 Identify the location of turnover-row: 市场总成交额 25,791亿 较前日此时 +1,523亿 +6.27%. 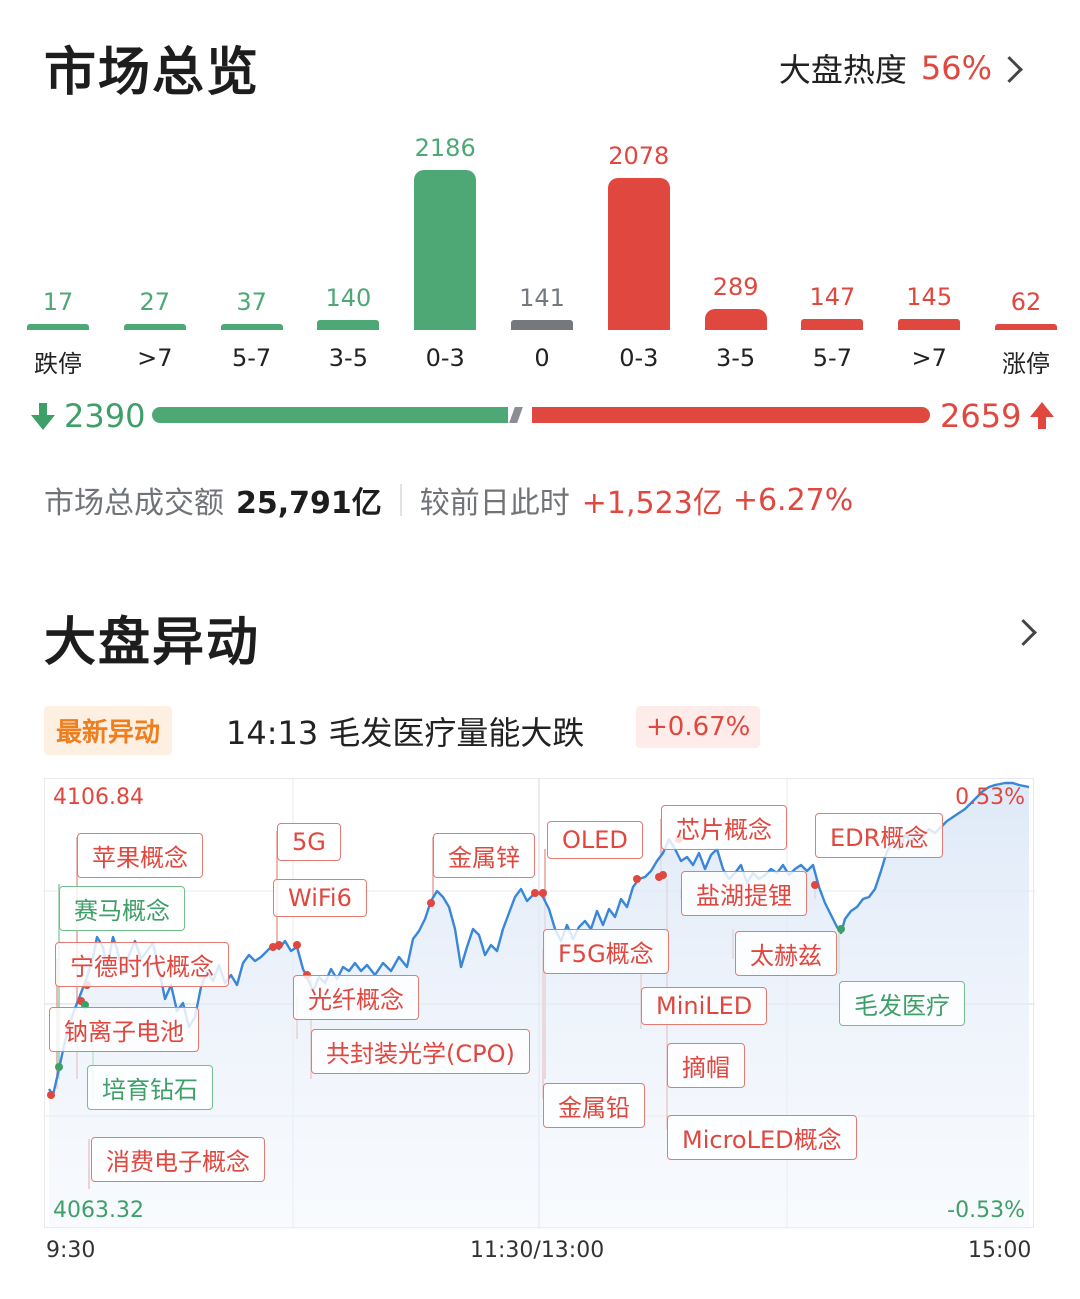
(448, 500).